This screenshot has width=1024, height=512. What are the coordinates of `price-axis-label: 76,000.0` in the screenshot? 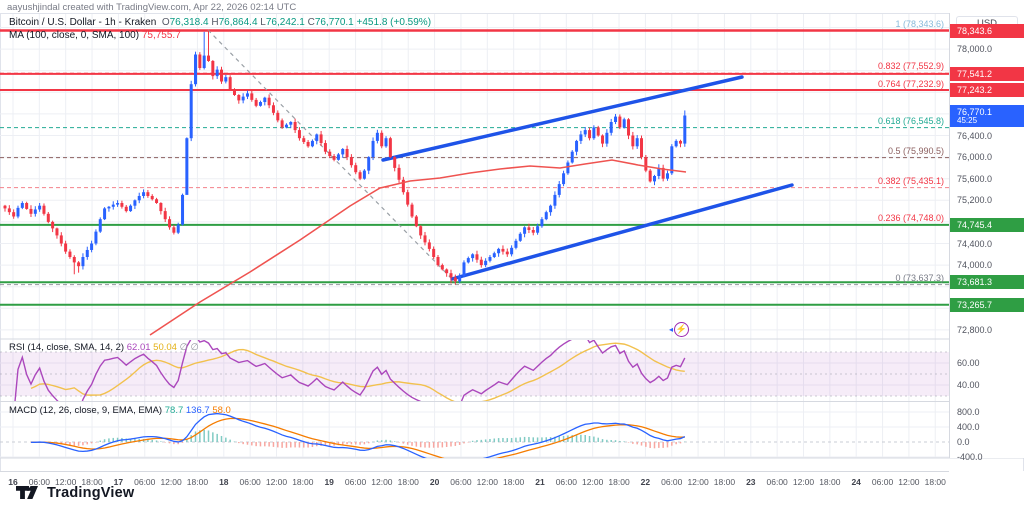 It's located at (975, 157).